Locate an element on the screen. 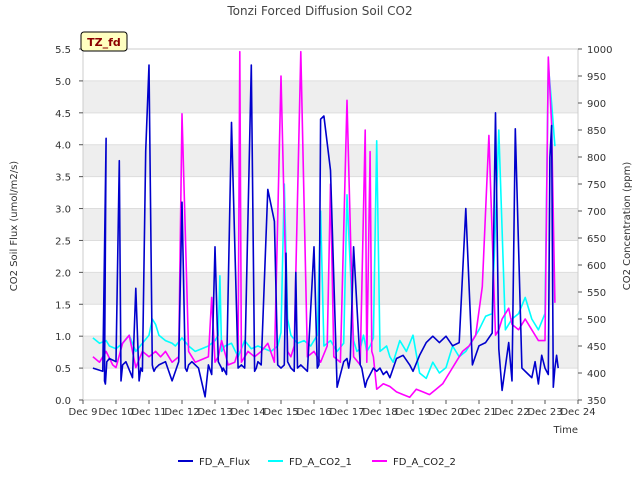  y-right-tick-label: 500 is located at coordinates (596, 320).